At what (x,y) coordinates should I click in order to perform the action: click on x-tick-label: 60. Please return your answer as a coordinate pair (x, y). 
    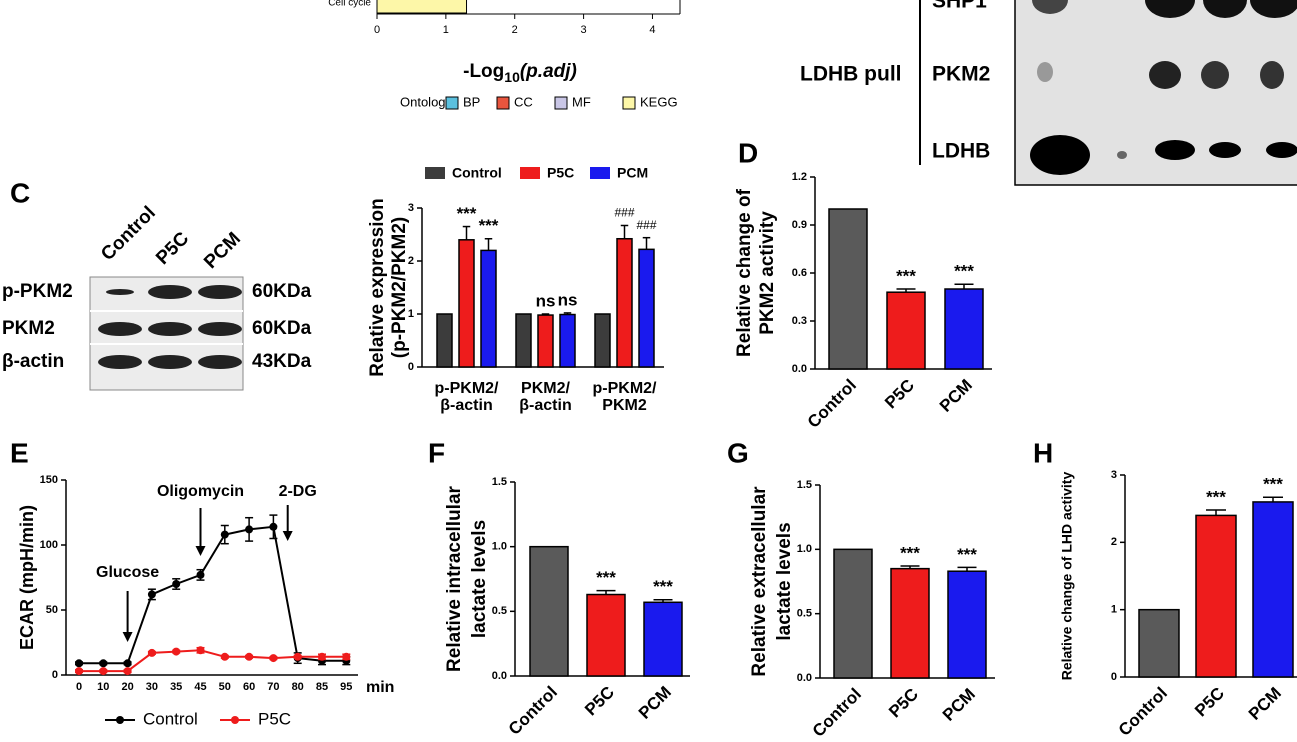
    Looking at the image, I should click on (249, 687).